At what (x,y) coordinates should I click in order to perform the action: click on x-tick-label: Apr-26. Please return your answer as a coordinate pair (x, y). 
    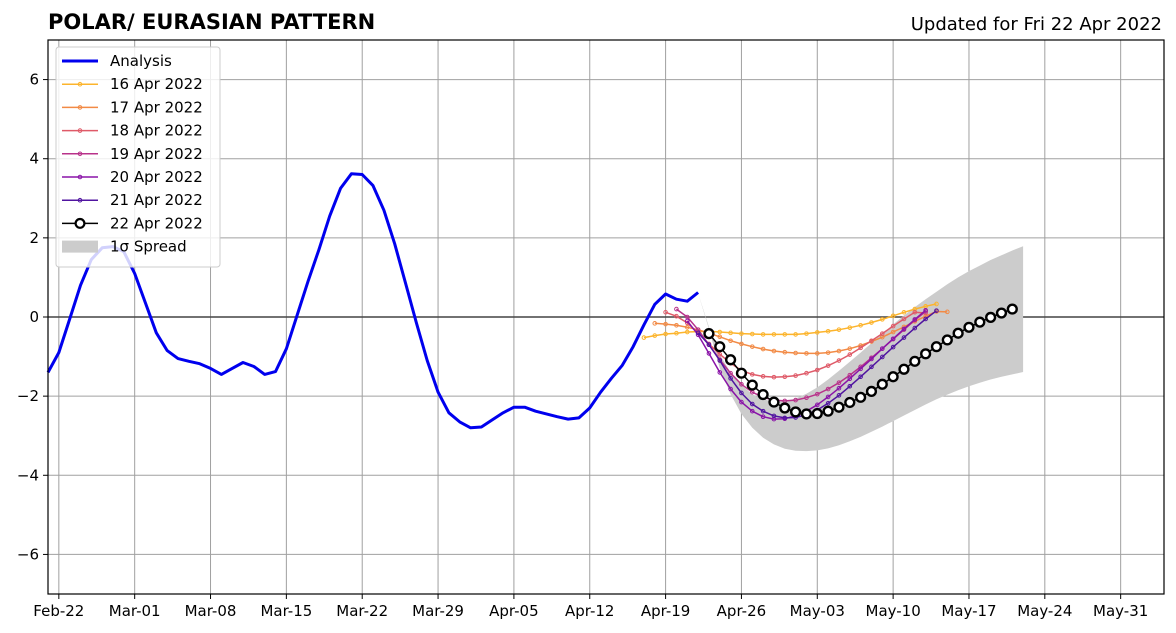
    Looking at the image, I should click on (742, 611).